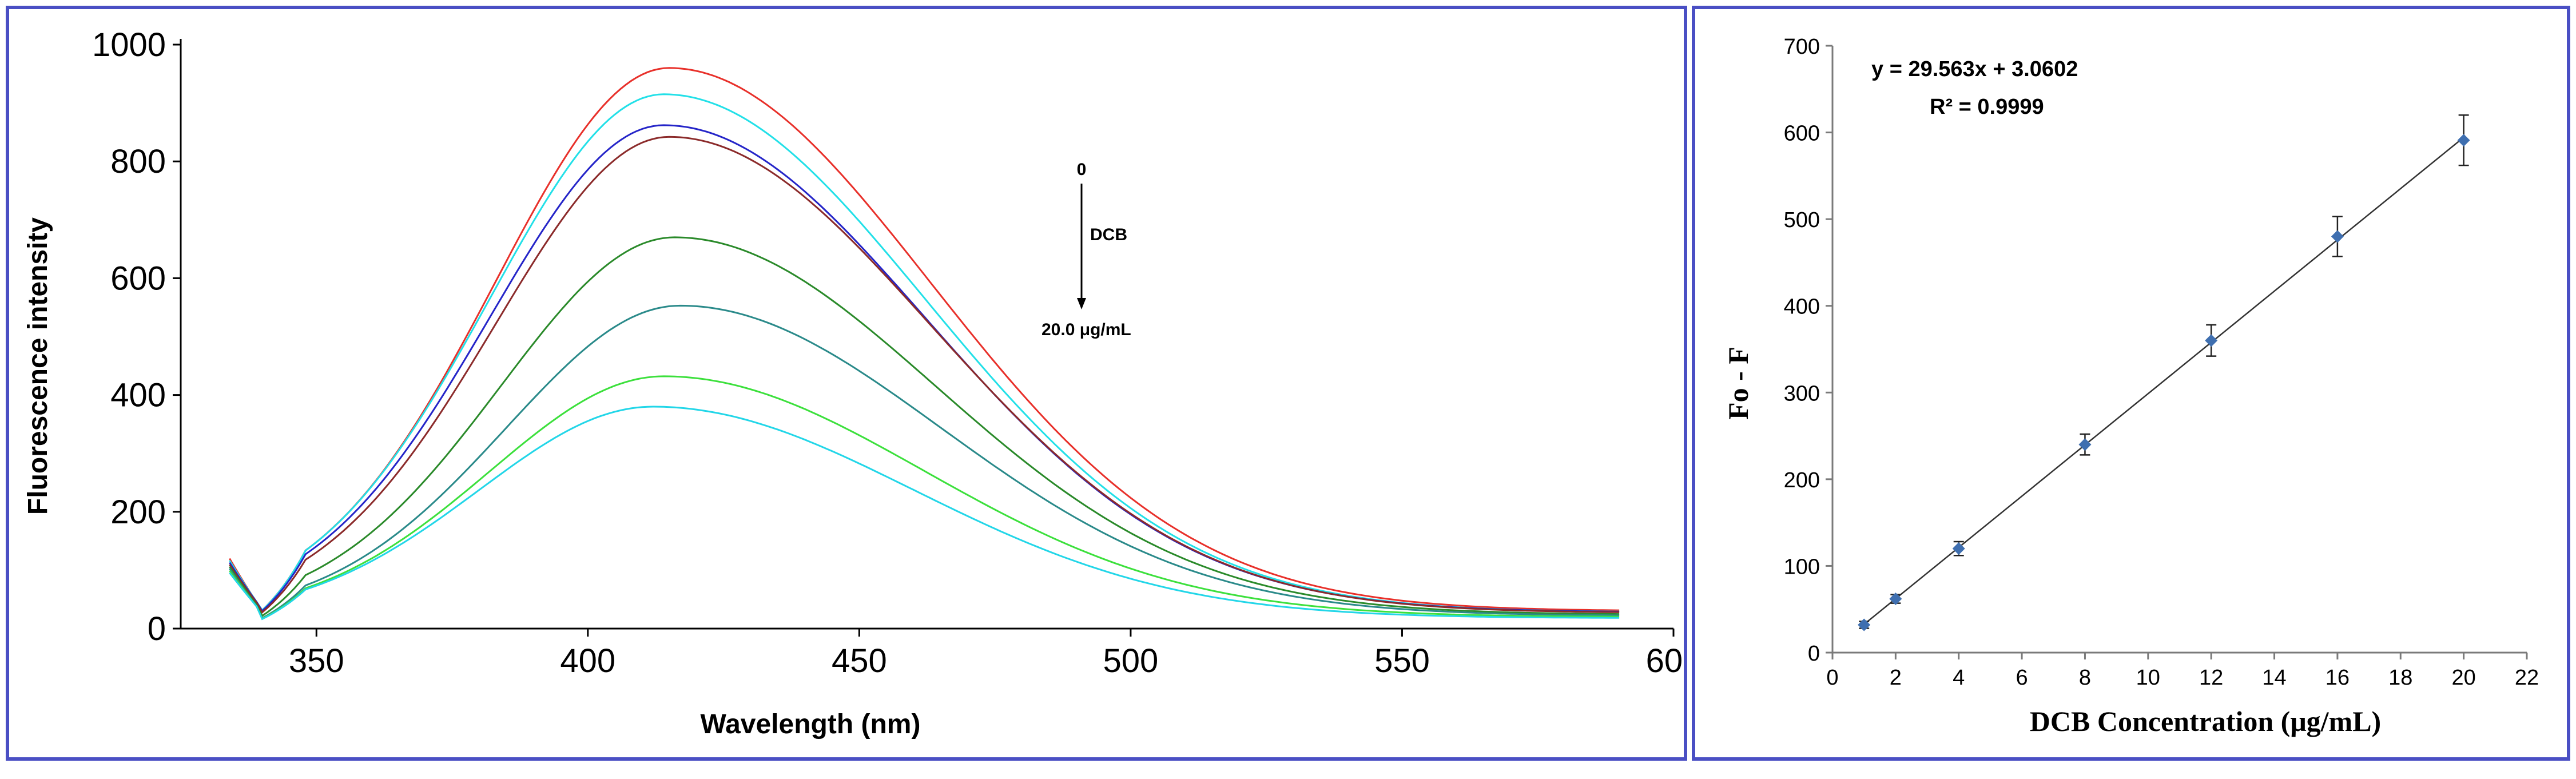 This screenshot has width=2576, height=779. What do you see at coordinates (2211, 678) in the screenshot?
I see `x-tick-label: 12` at bounding box center [2211, 678].